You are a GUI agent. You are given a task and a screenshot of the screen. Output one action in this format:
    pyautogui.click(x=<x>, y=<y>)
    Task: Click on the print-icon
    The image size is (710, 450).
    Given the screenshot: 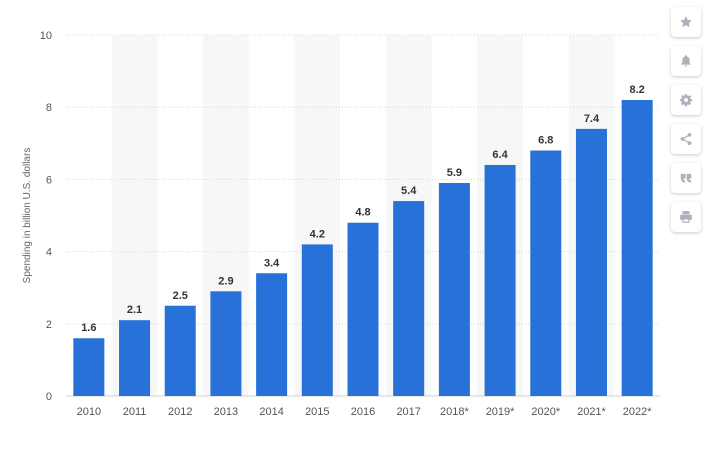 What is the action you would take?
    pyautogui.click(x=686, y=217)
    